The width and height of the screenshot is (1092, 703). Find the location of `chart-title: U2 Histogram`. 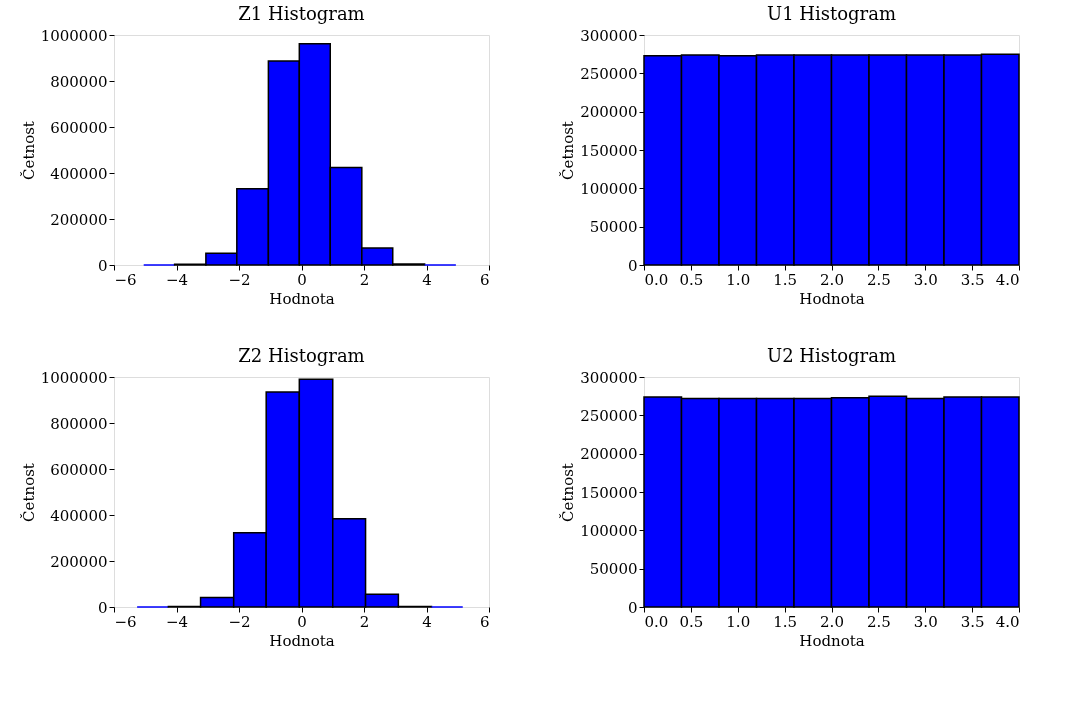

chart-title: U2 Histogram is located at coordinates (831, 355).